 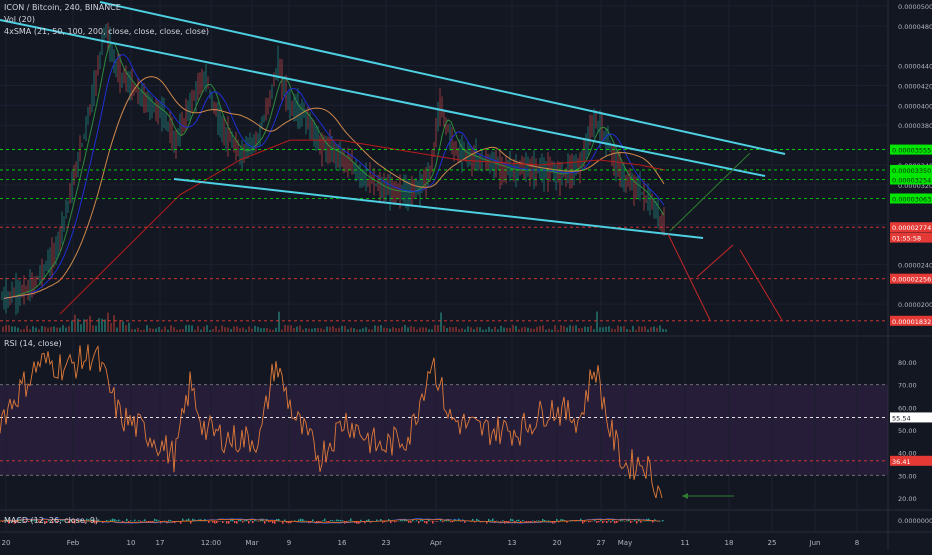 I want to click on rsi-label: RSI (14, close), so click(x=33, y=344).